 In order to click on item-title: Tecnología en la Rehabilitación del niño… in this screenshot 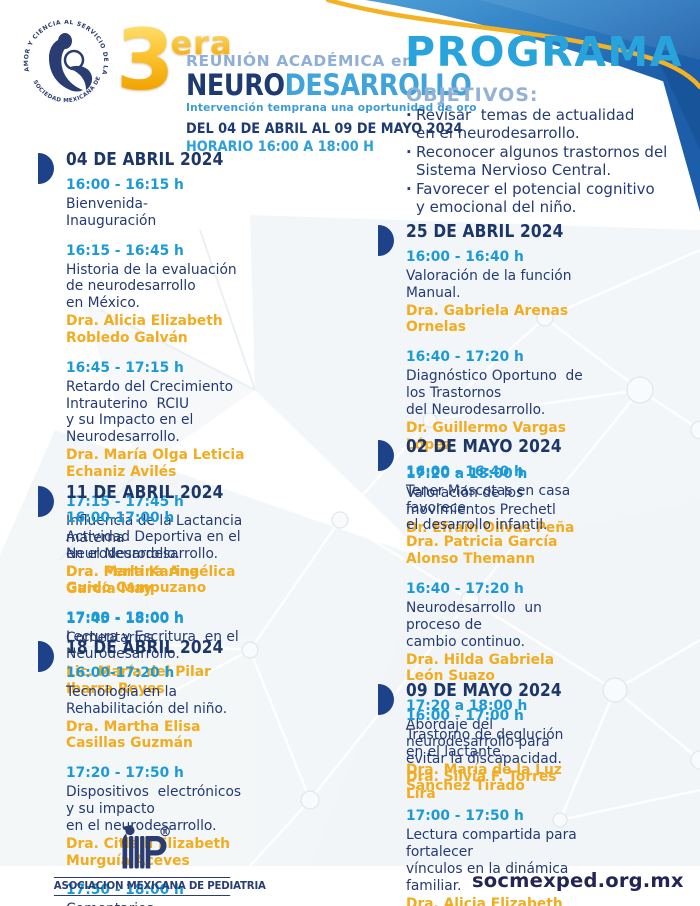, I will do `click(147, 700)`.